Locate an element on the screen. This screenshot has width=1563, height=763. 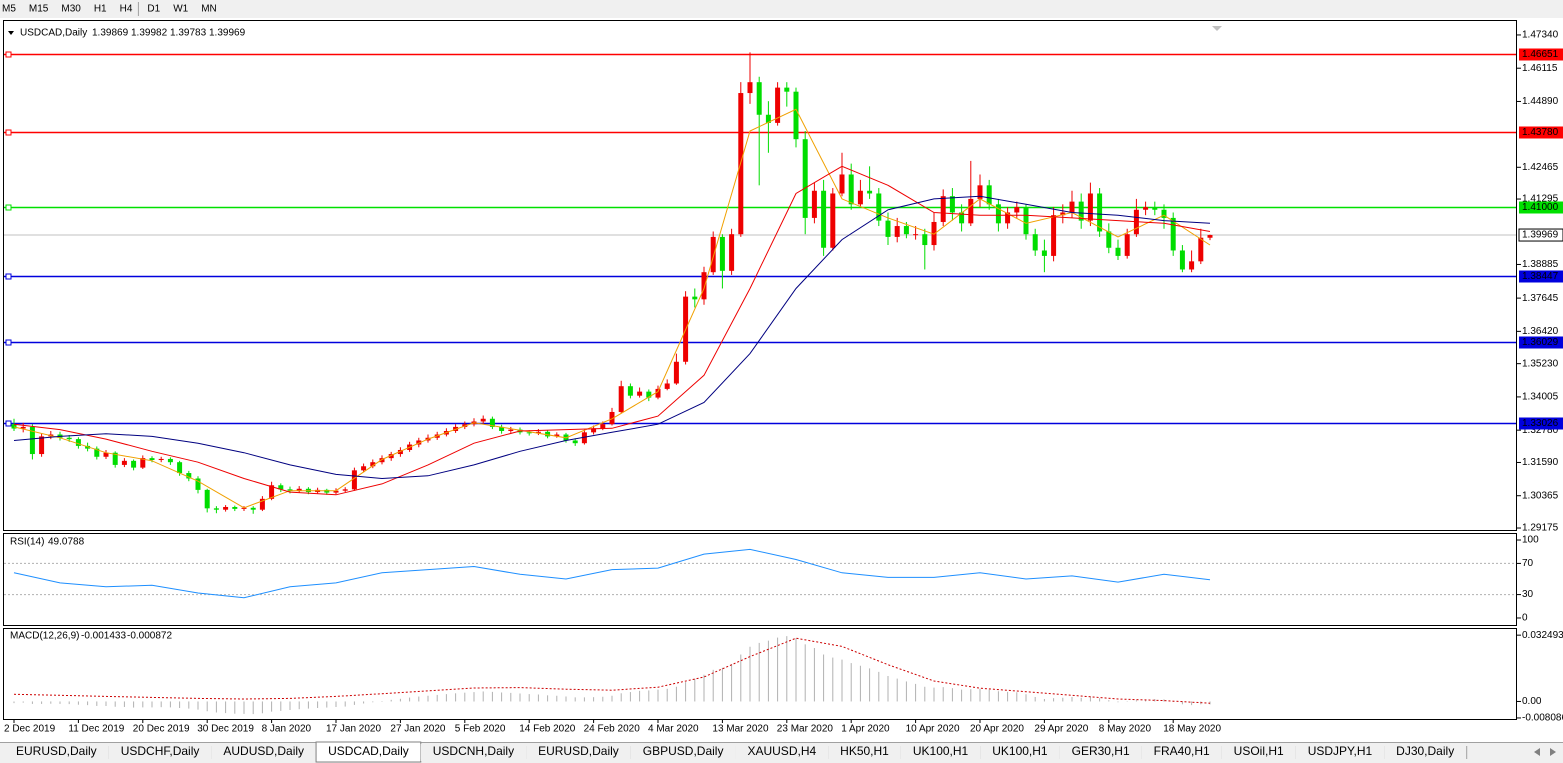
tab: USDCNH,Daily is located at coordinates (474, 752).